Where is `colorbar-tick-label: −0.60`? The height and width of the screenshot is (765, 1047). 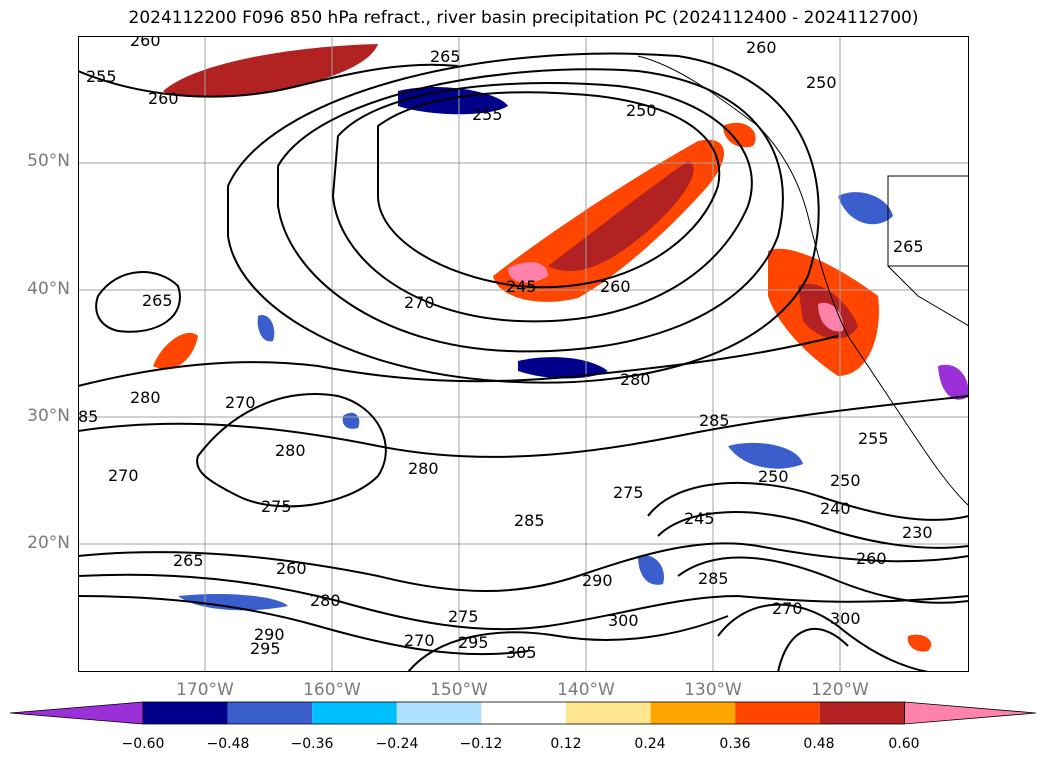 colorbar-tick-label: −0.60 is located at coordinates (143, 744).